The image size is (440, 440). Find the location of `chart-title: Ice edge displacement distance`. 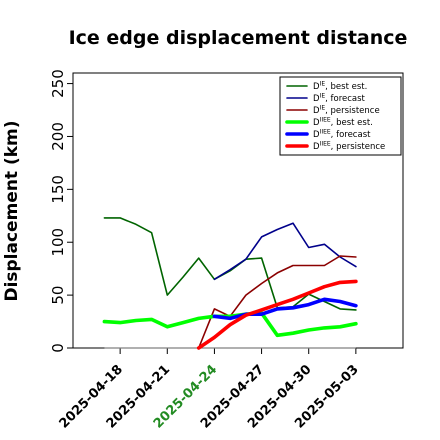

chart-title: Ice edge displacement distance is located at coordinates (238, 38).